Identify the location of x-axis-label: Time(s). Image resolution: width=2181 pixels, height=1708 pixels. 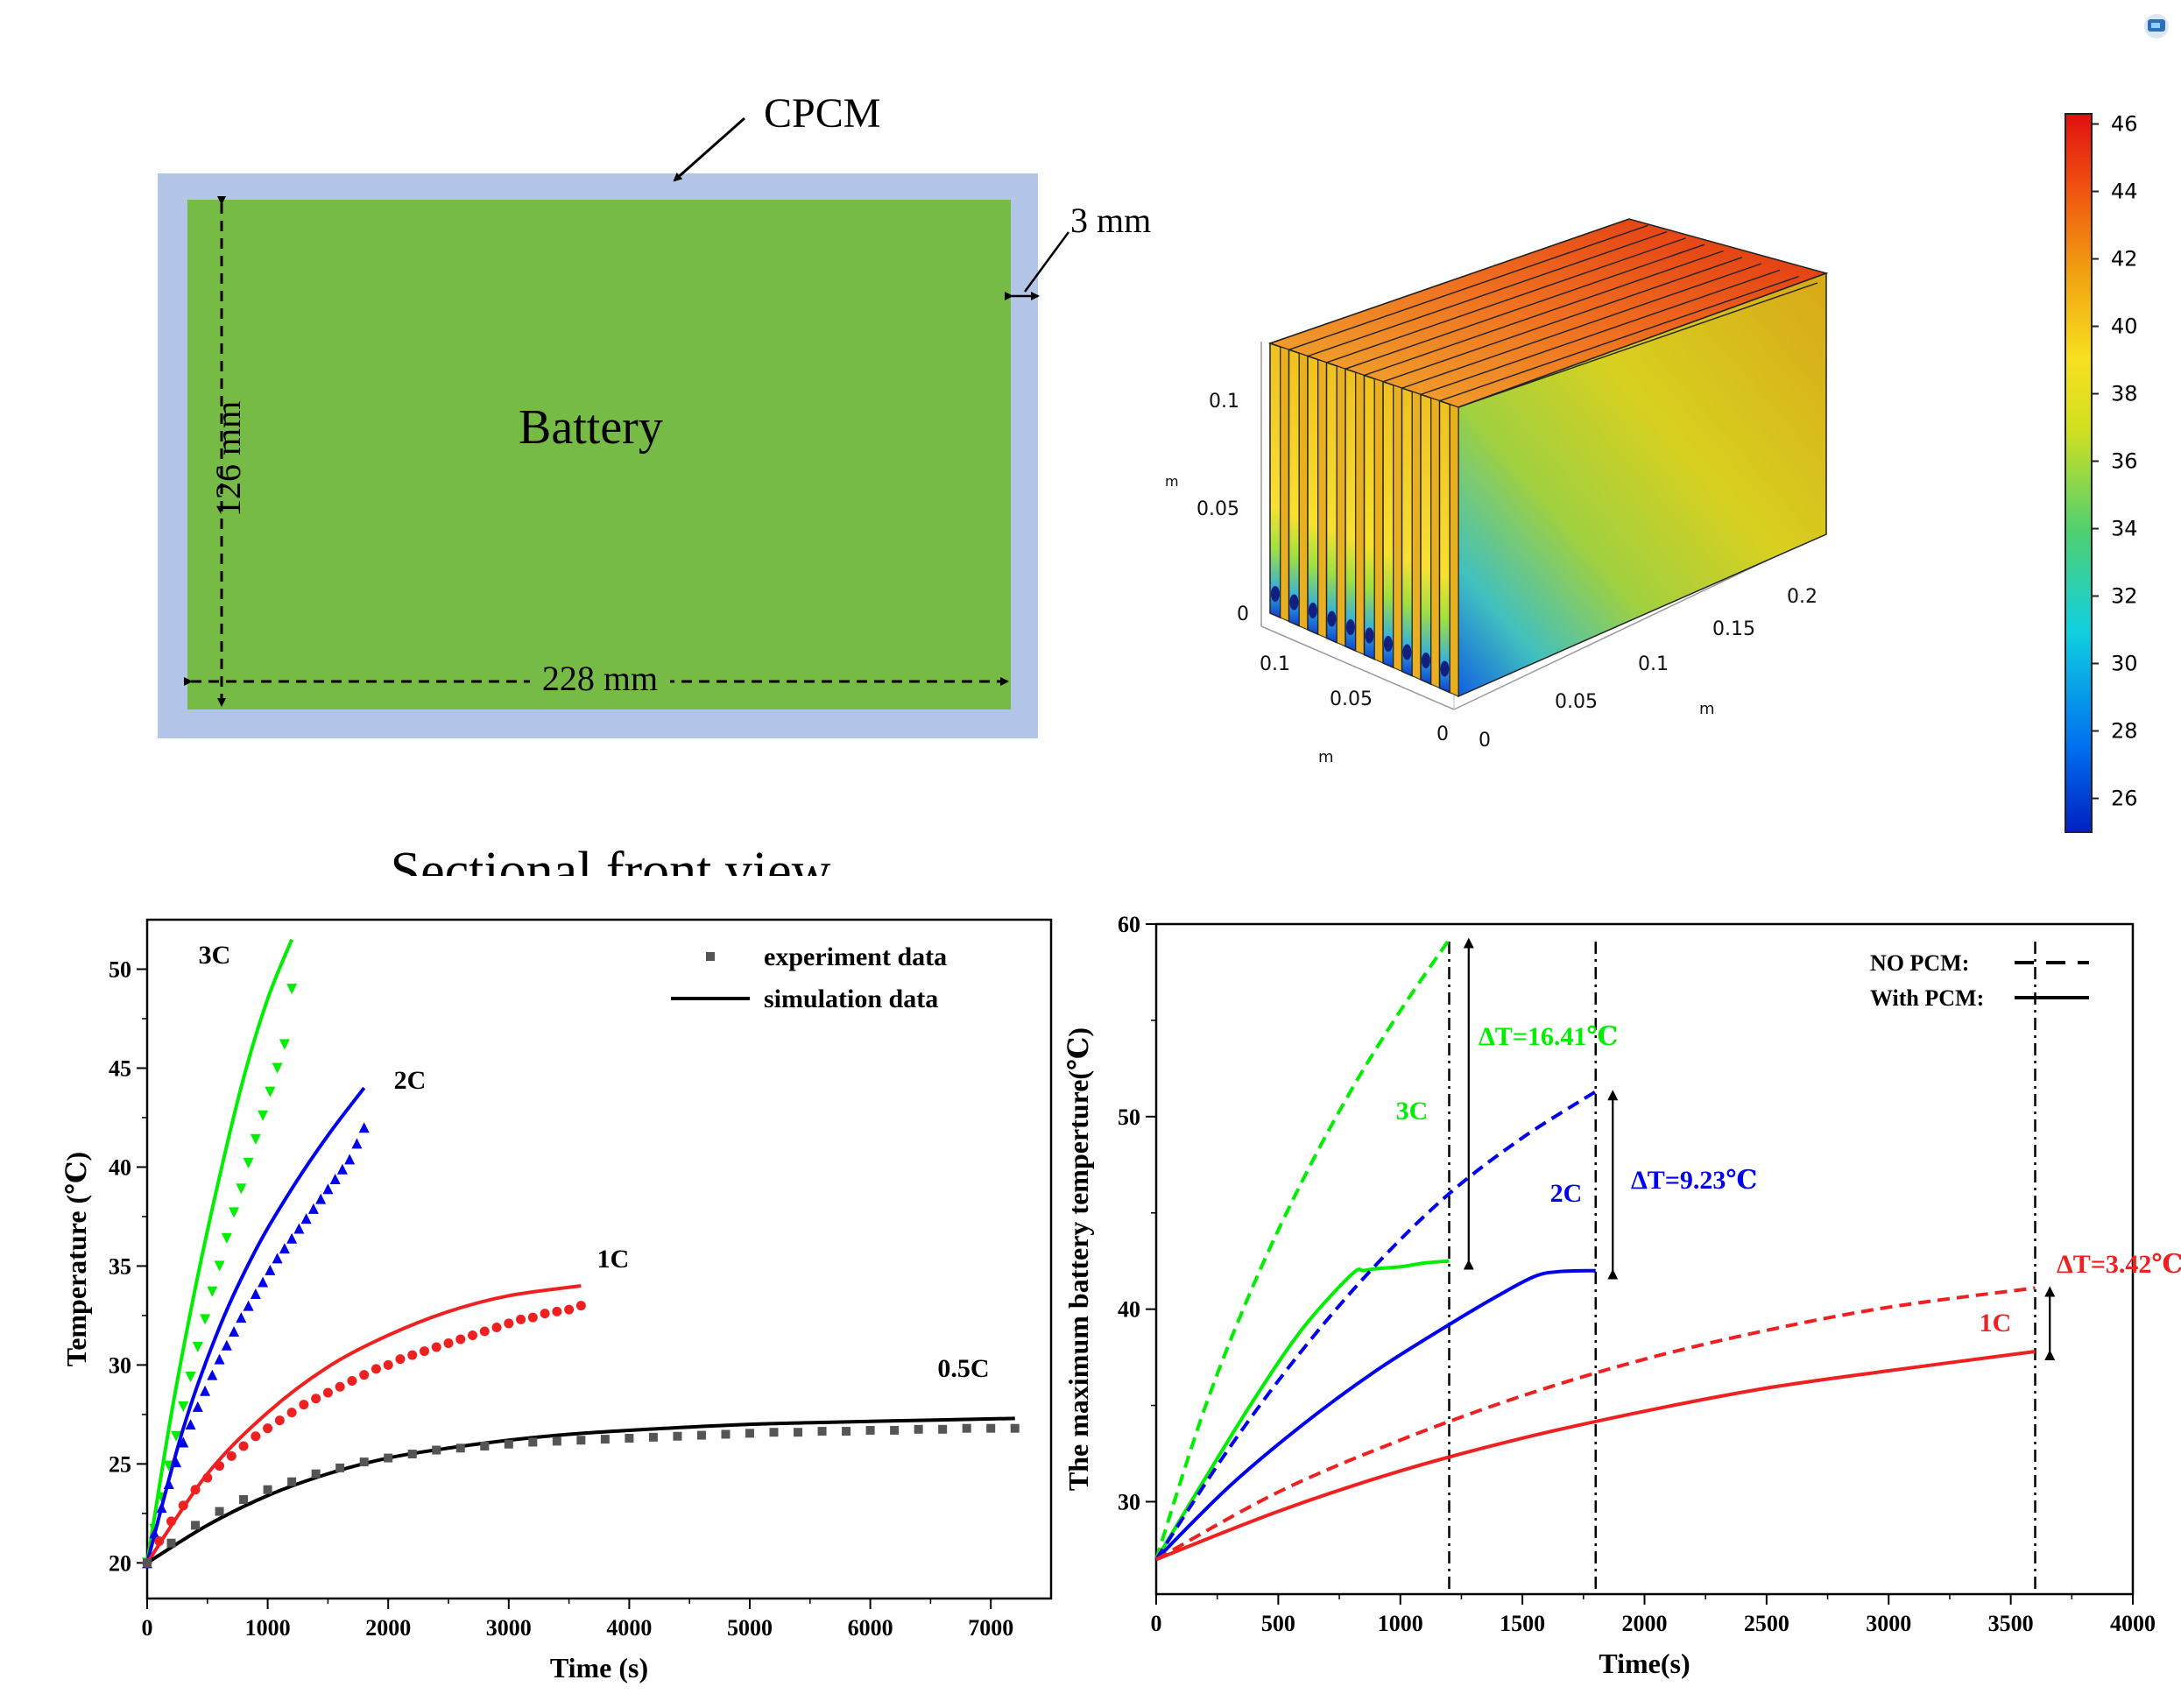
(1644, 1663).